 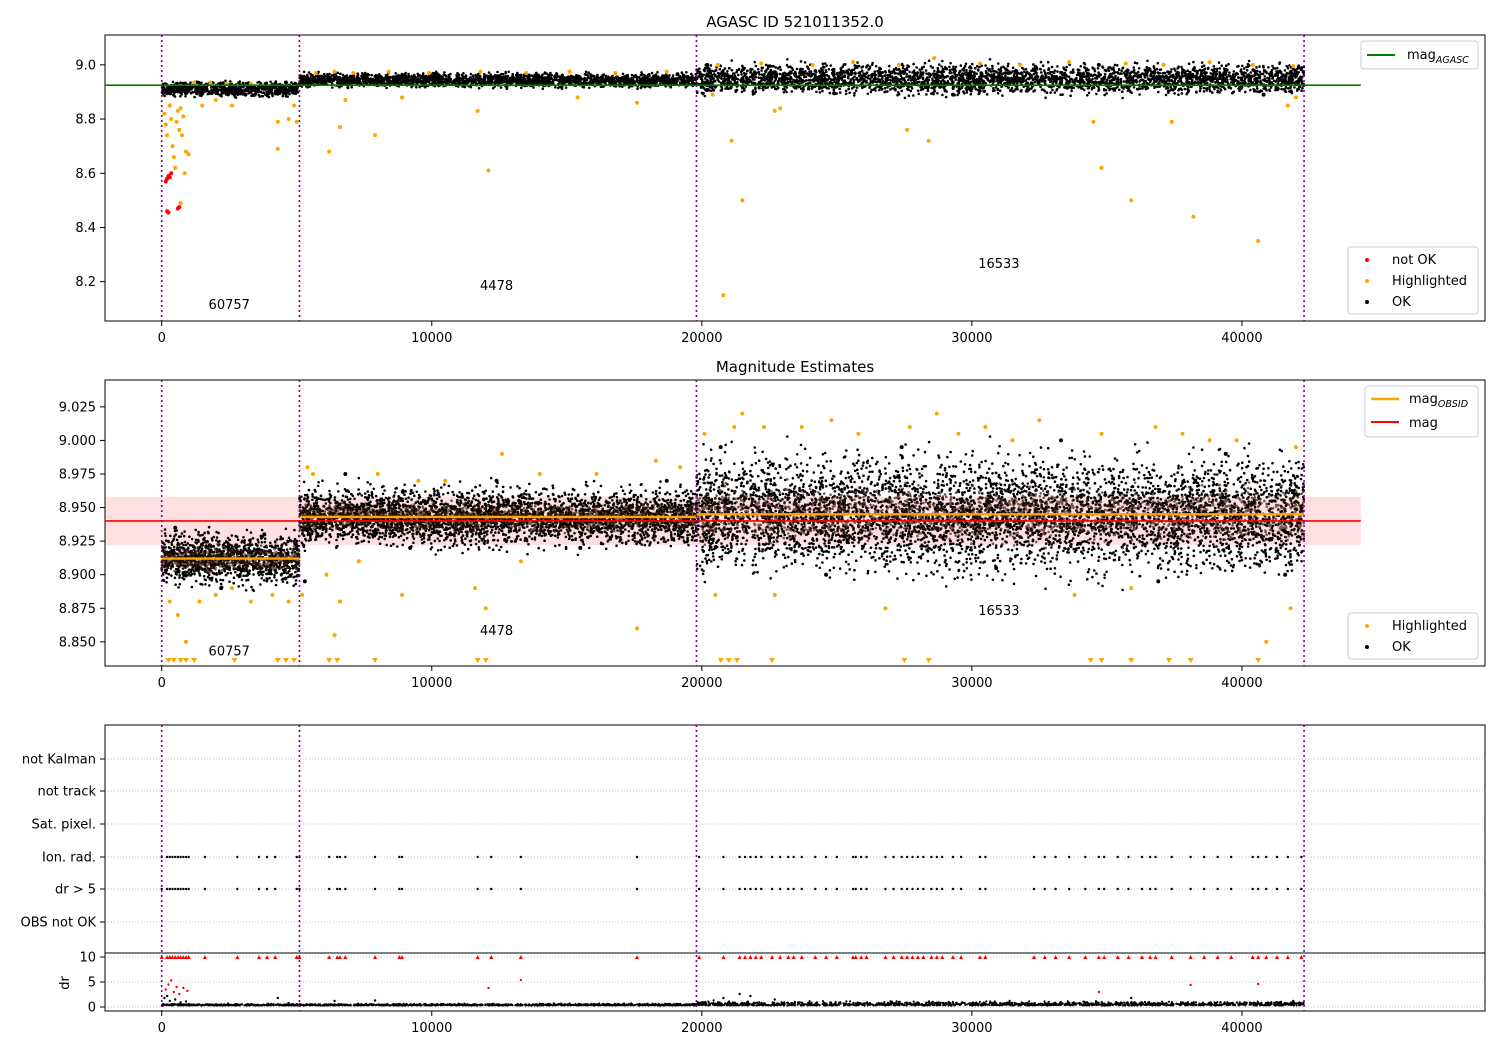 What do you see at coordinates (162, 1028) in the screenshot?
I see `x-tick-label: 0` at bounding box center [162, 1028].